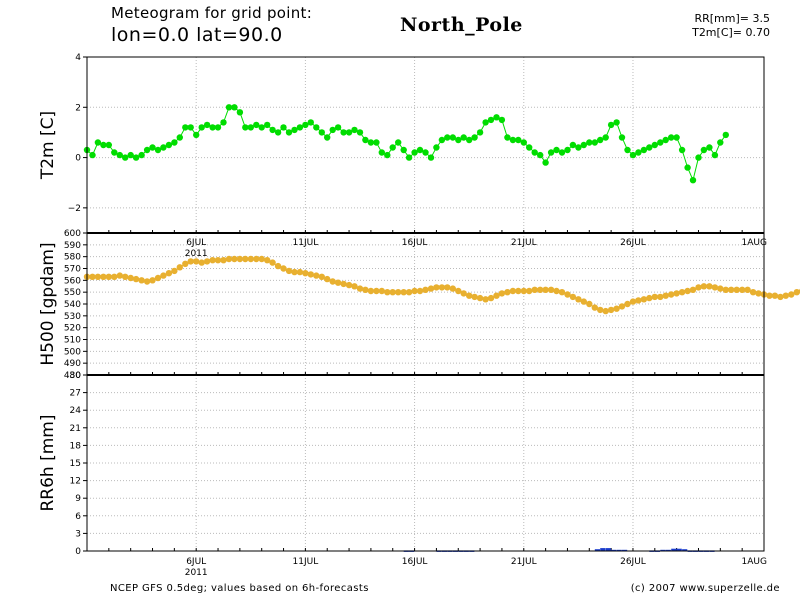  Describe the element at coordinates (415, 562) in the screenshot. I see `x-date-label: 16JUL` at that location.